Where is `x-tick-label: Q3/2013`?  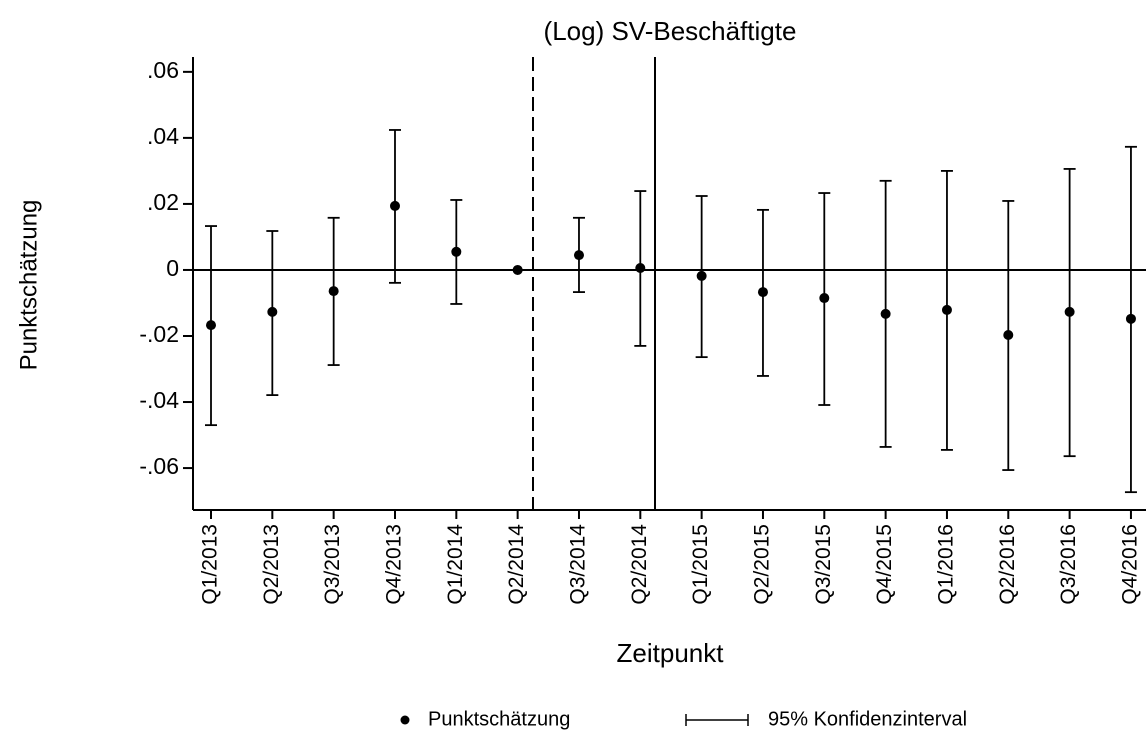
x-tick-label: Q3/2013 is located at coordinates (332, 564).